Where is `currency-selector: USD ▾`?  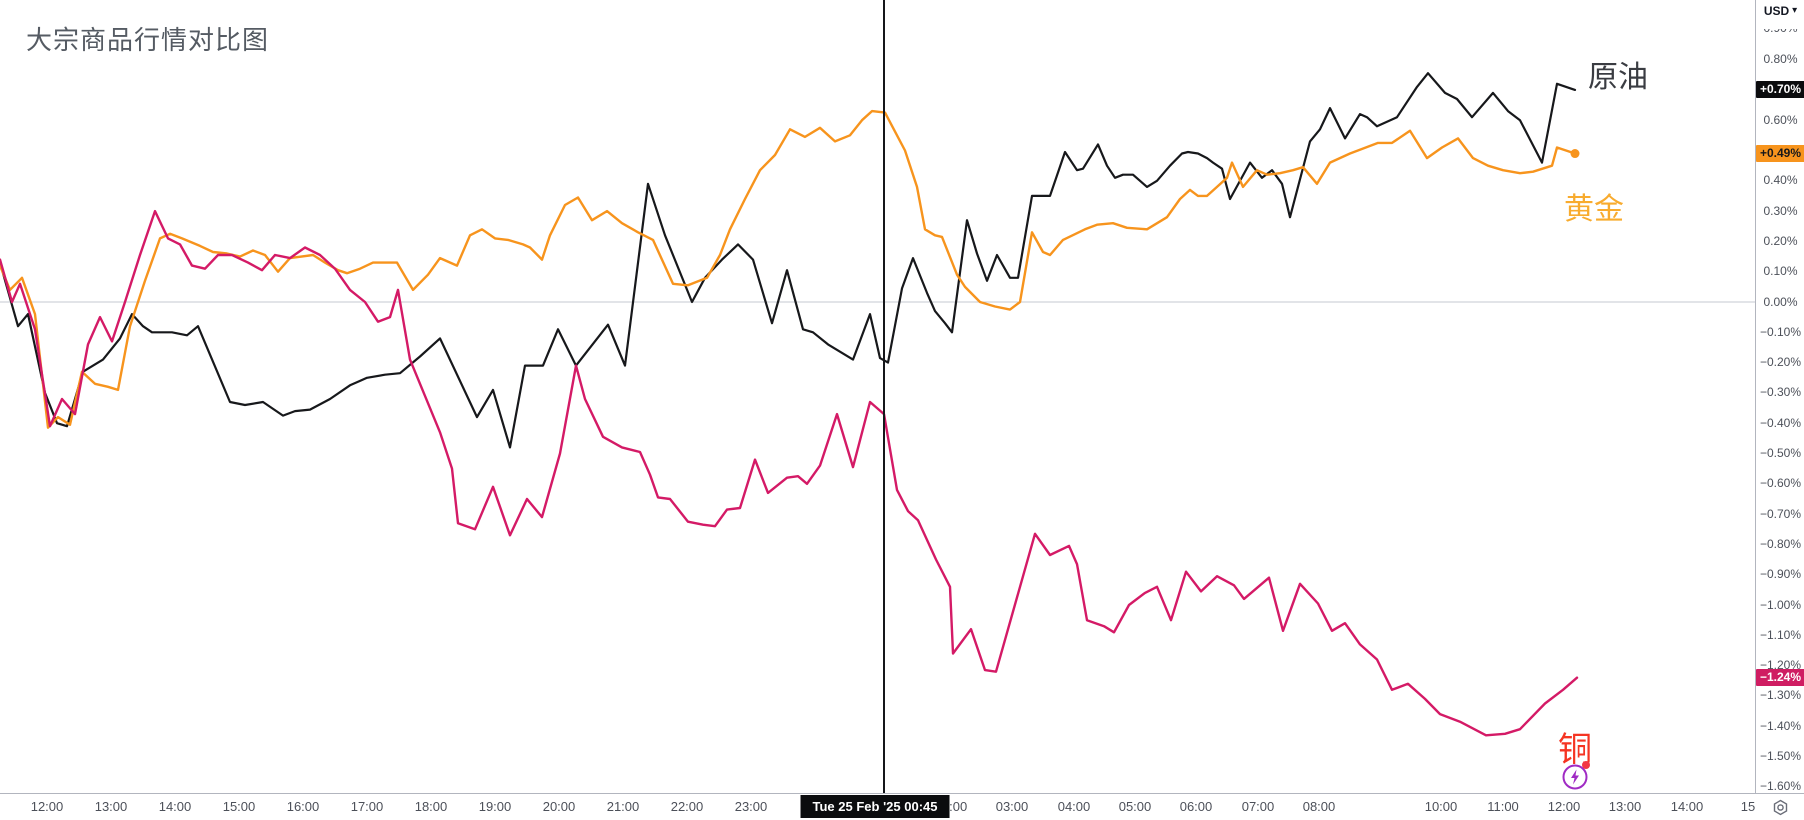 currency-selector: USD ▾ is located at coordinates (1780, 10).